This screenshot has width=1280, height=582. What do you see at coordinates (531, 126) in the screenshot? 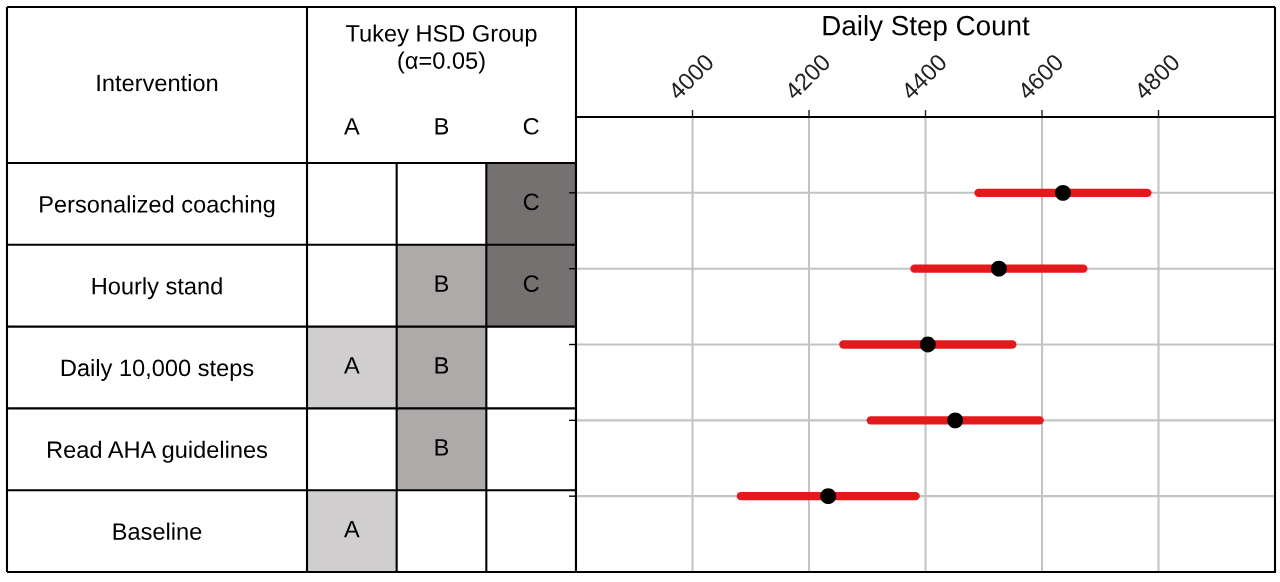
I see `x-tick-label: C` at bounding box center [531, 126].